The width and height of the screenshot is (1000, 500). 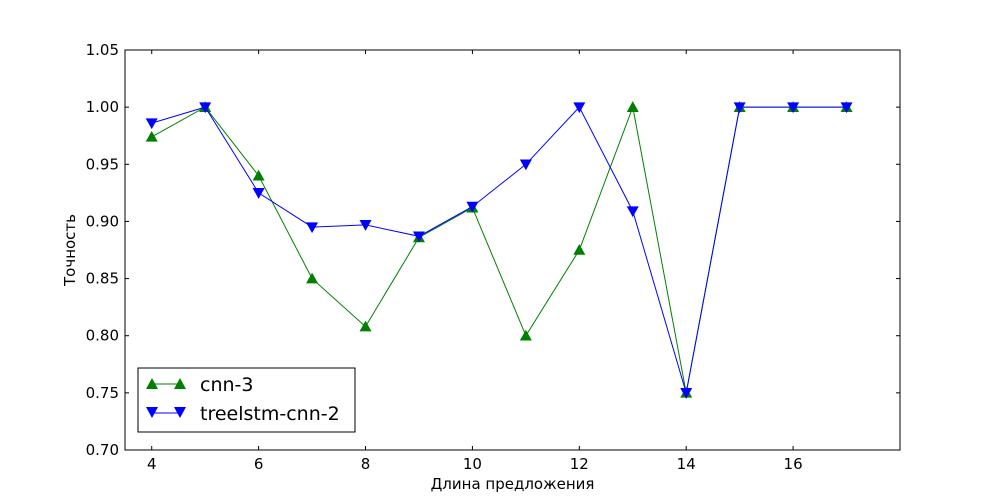 What do you see at coordinates (686, 464) in the screenshot?
I see `x-tick-label: 14` at bounding box center [686, 464].